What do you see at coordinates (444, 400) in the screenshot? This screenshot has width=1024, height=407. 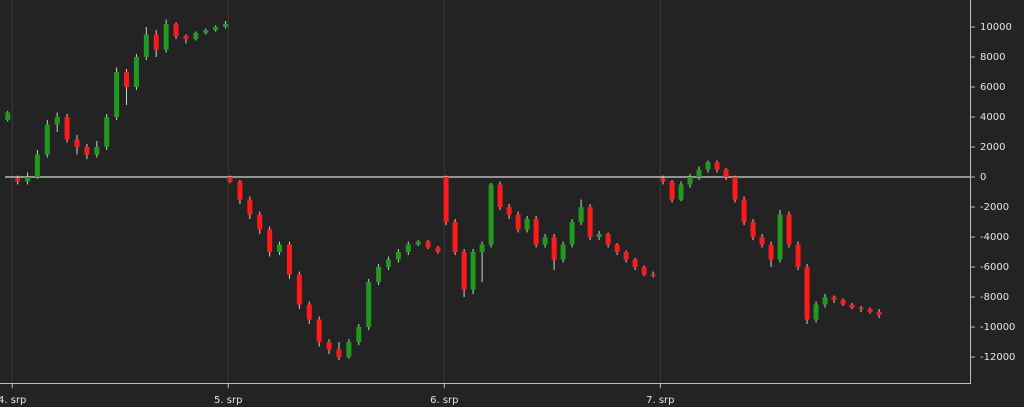 I see `x-tick-label: 6. srp` at bounding box center [444, 400].